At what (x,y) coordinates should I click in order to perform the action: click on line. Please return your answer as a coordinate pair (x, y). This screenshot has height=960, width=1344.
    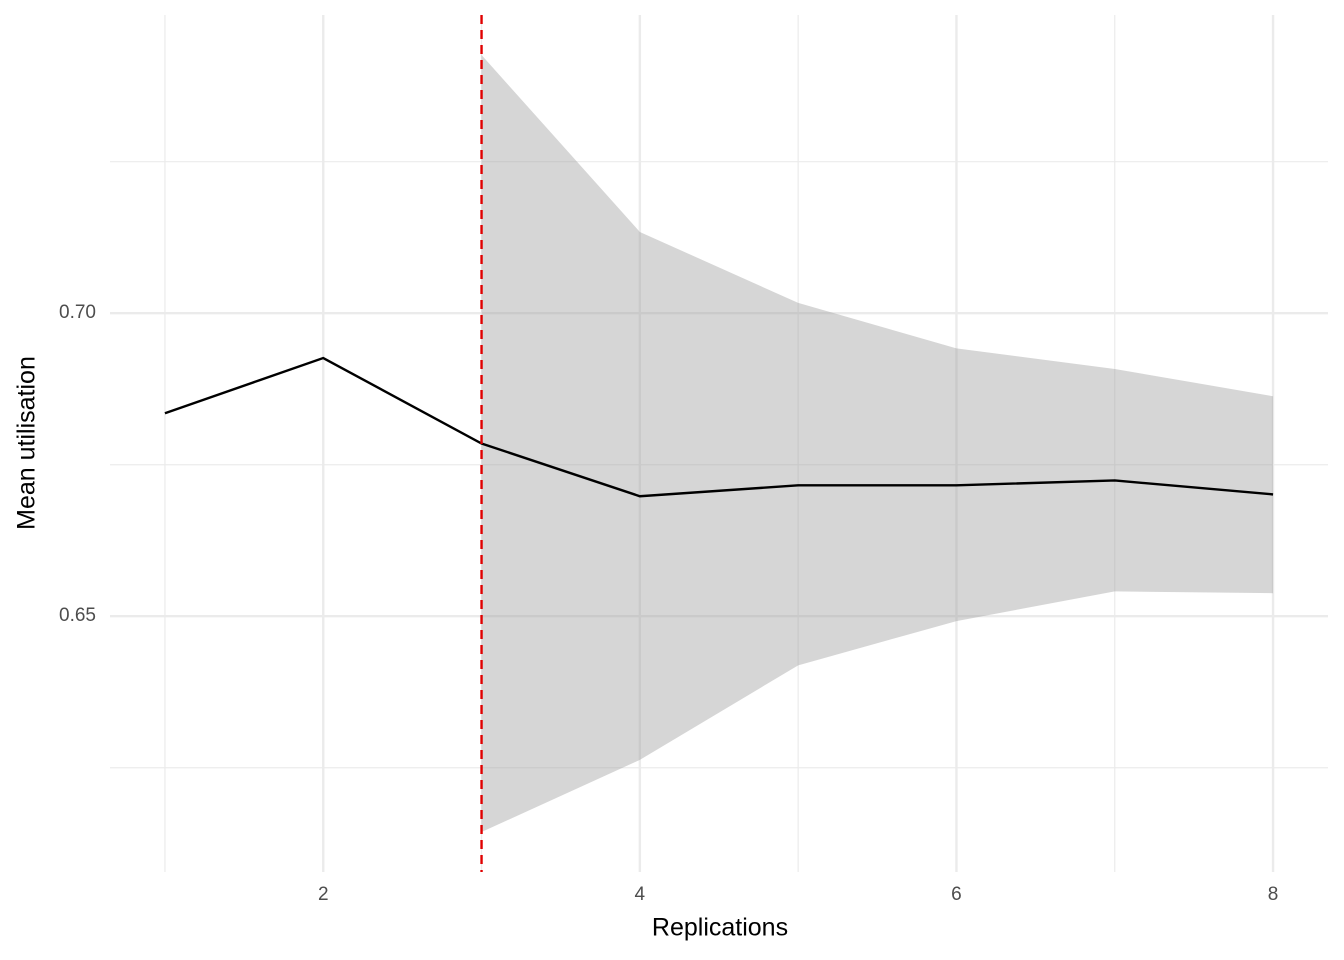
    Looking at the image, I should click on (719, 427).